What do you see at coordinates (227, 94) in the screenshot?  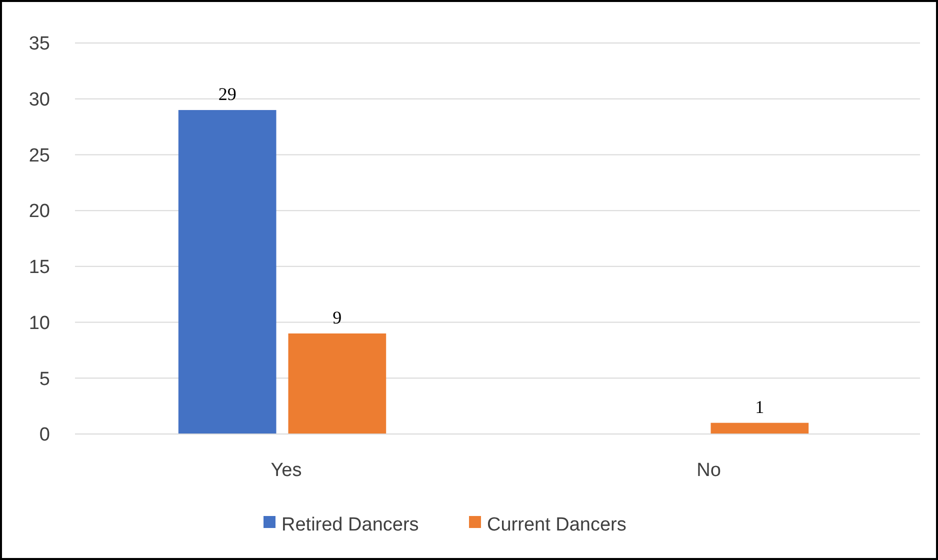 I see `data-label: 29` at bounding box center [227, 94].